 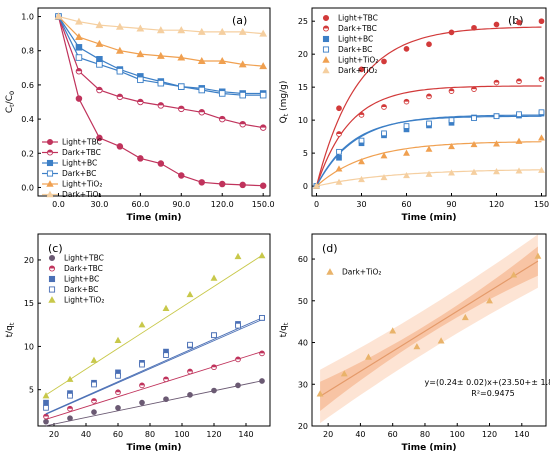 I want to click on fit-equation: y=(0.24± 0.02)x+(23.50+± 1.89), so click(x=487, y=382).